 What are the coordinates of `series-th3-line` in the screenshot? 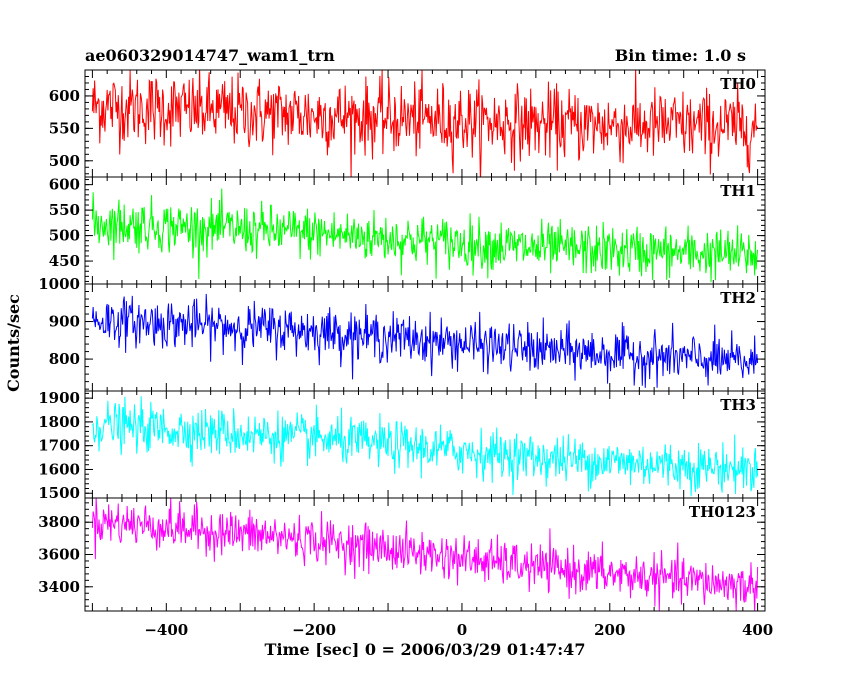 It's located at (425, 446).